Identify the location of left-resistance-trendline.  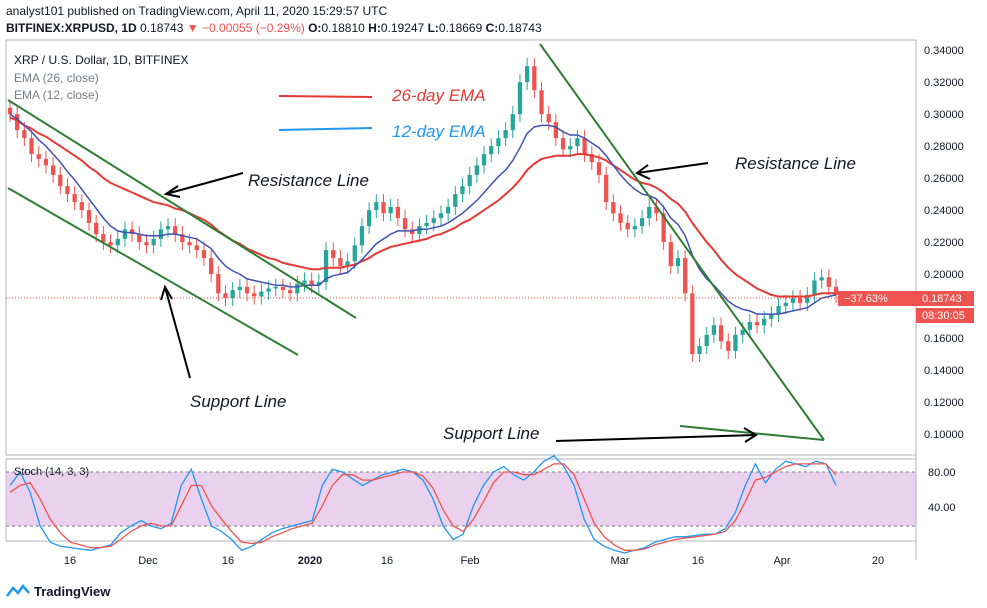
(182, 209).